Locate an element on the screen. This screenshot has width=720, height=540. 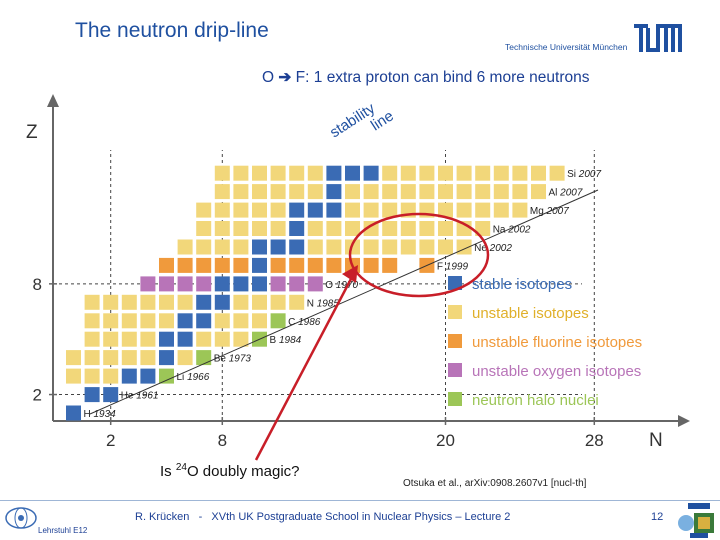
element-label: He 1961 is located at coordinates (140, 396).